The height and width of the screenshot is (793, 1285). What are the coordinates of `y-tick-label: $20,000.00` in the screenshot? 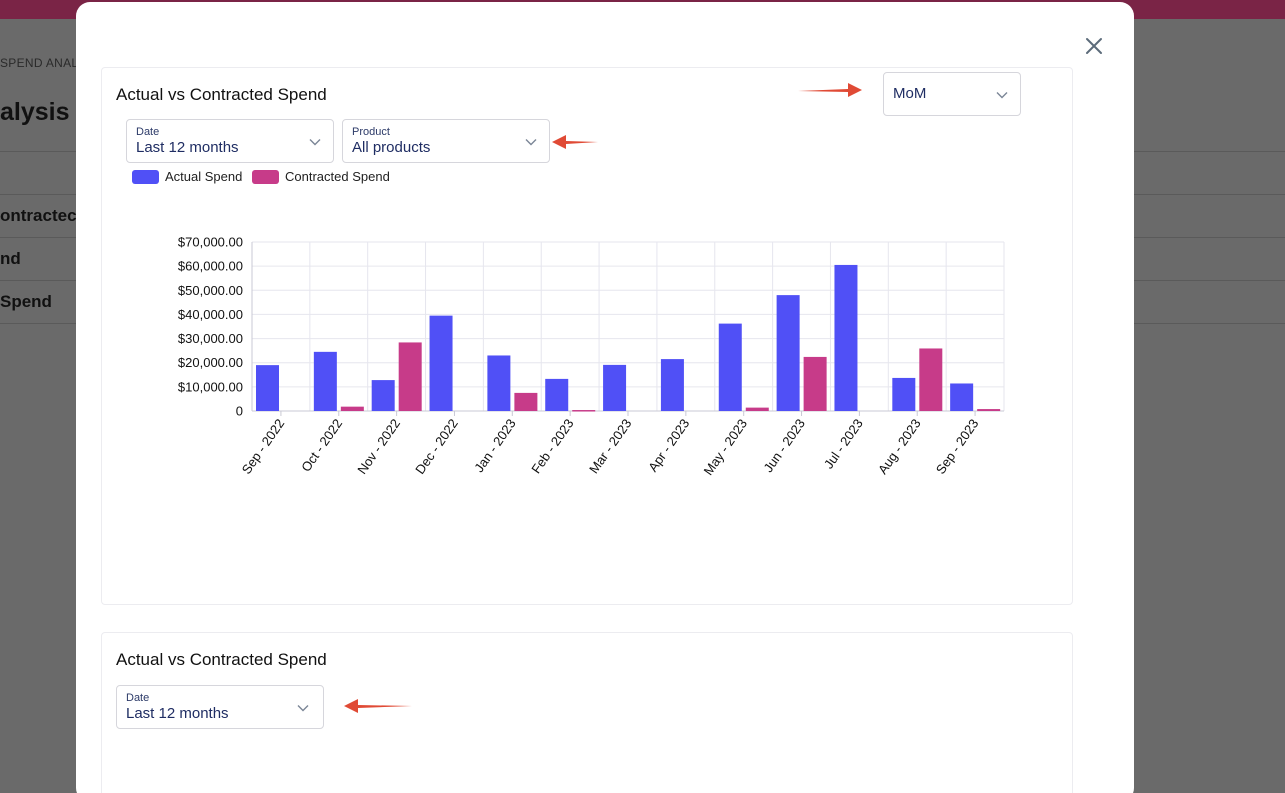 It's located at (210, 362).